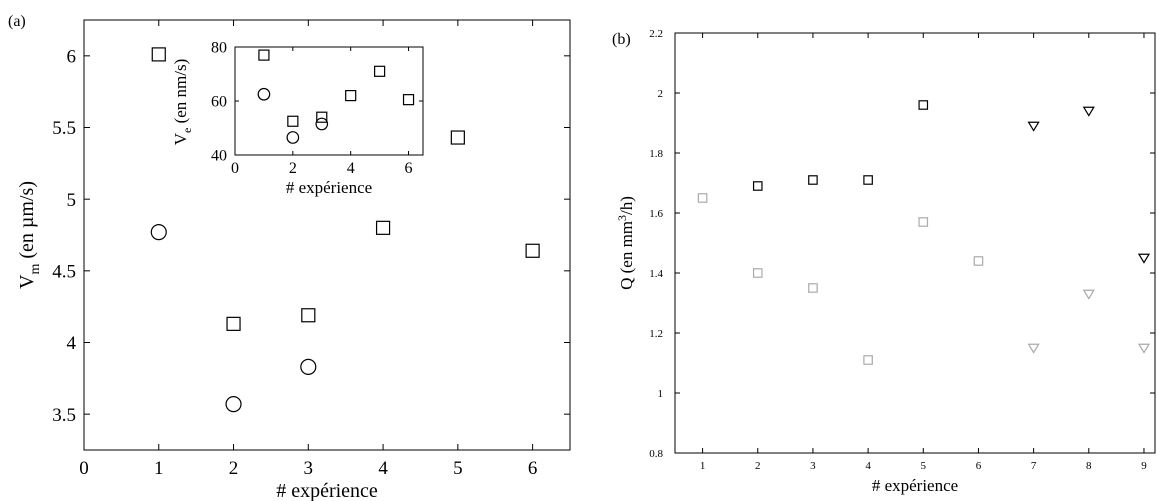 The image size is (1157, 501). I want to click on inset-marks, so click(336, 96).